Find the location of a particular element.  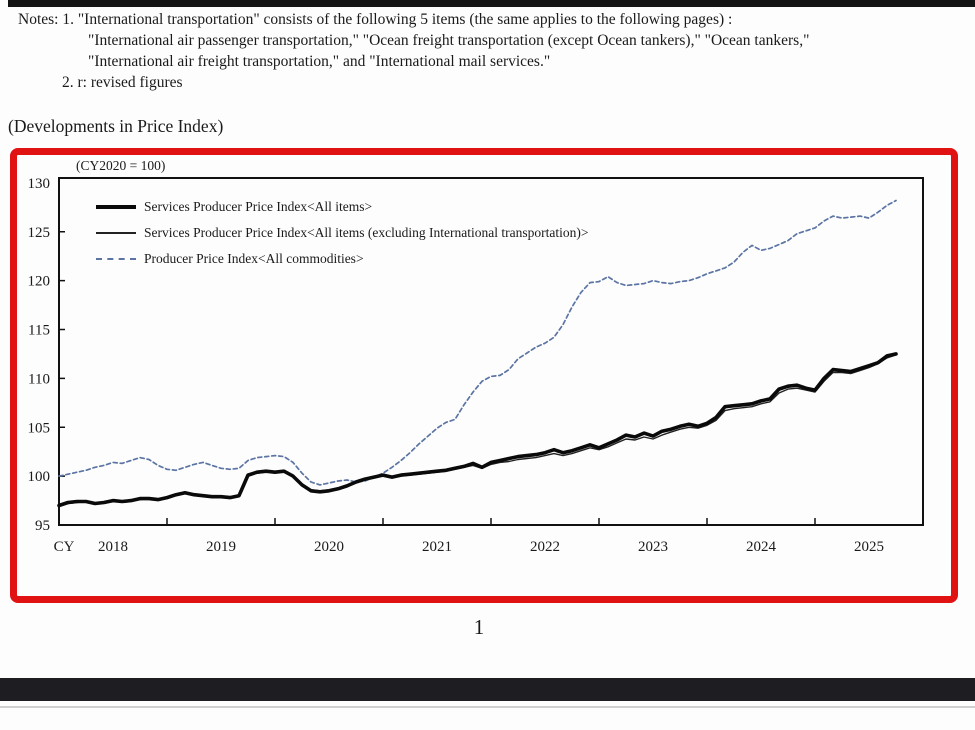

x-axis-prefix-label: CY is located at coordinates (64, 547).